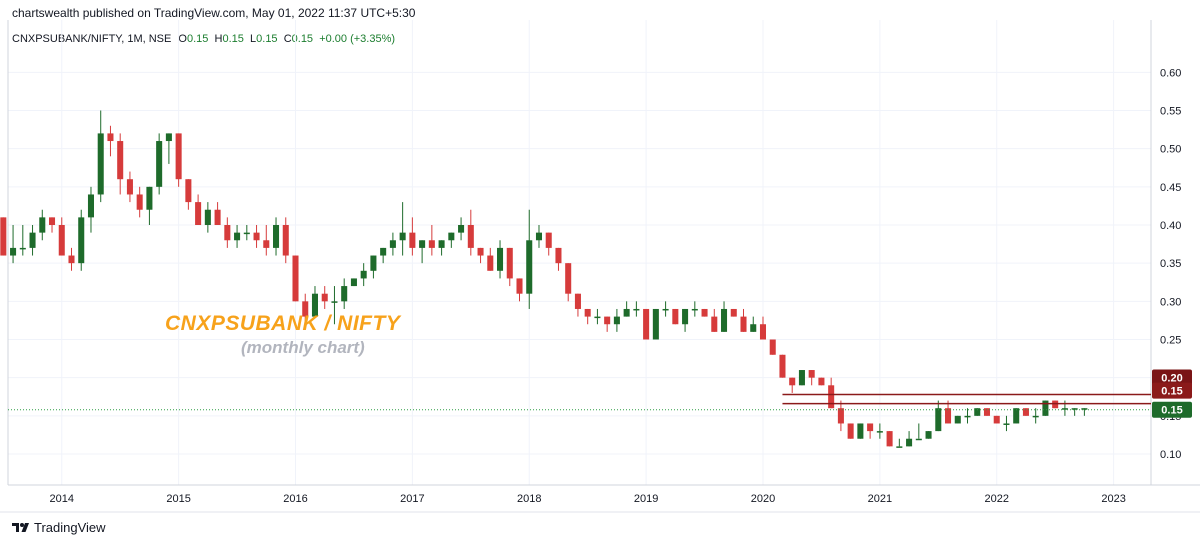 The height and width of the screenshot is (545, 1200). Describe the element at coordinates (283, 323) in the screenshot. I see `chart-annotation-title: CNXPSUBANK / NIFTY` at that location.